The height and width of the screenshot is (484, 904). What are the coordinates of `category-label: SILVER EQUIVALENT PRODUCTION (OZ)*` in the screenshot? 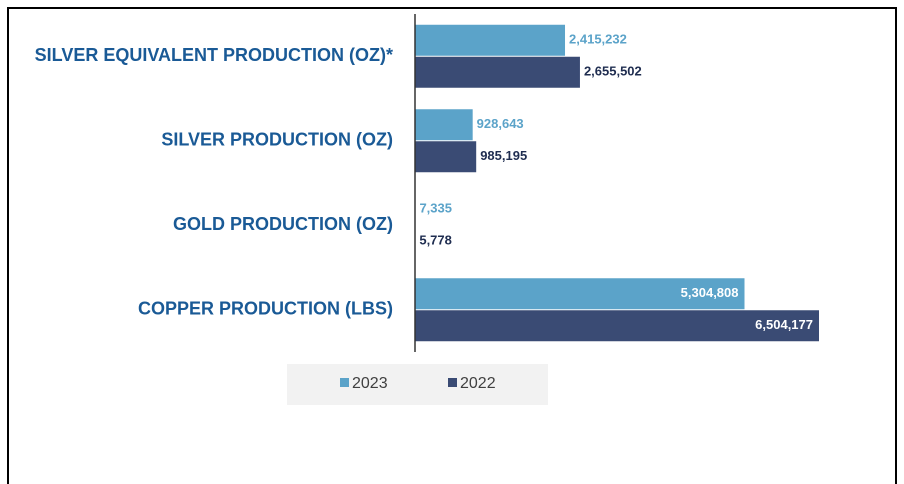 It's located at (214, 55).